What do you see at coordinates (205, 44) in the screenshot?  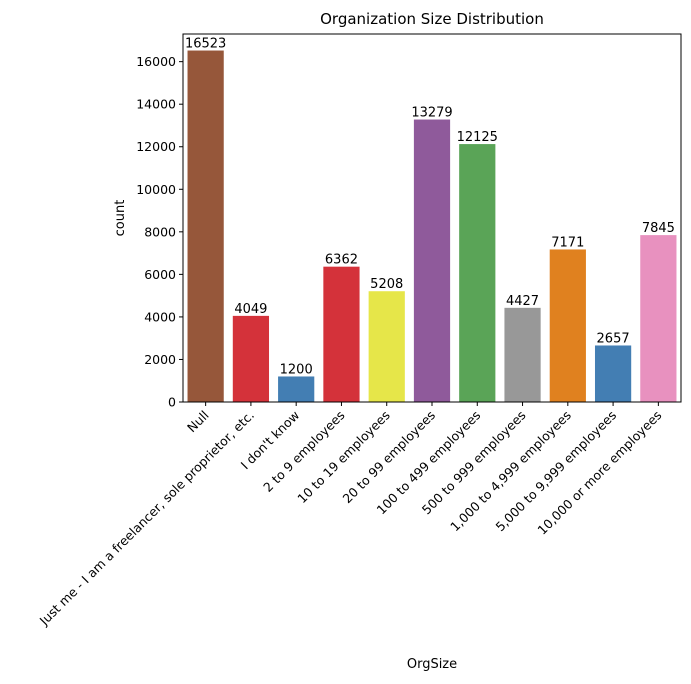 I see `bar-value-label: 16523` at bounding box center [205, 44].